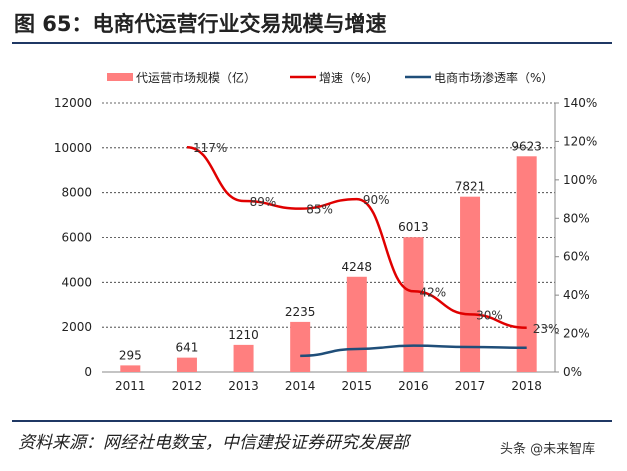 Image resolution: width=627 pixels, height=471 pixels. What do you see at coordinates (300, 386) in the screenshot?
I see `x-tick-label: 2014` at bounding box center [300, 386].